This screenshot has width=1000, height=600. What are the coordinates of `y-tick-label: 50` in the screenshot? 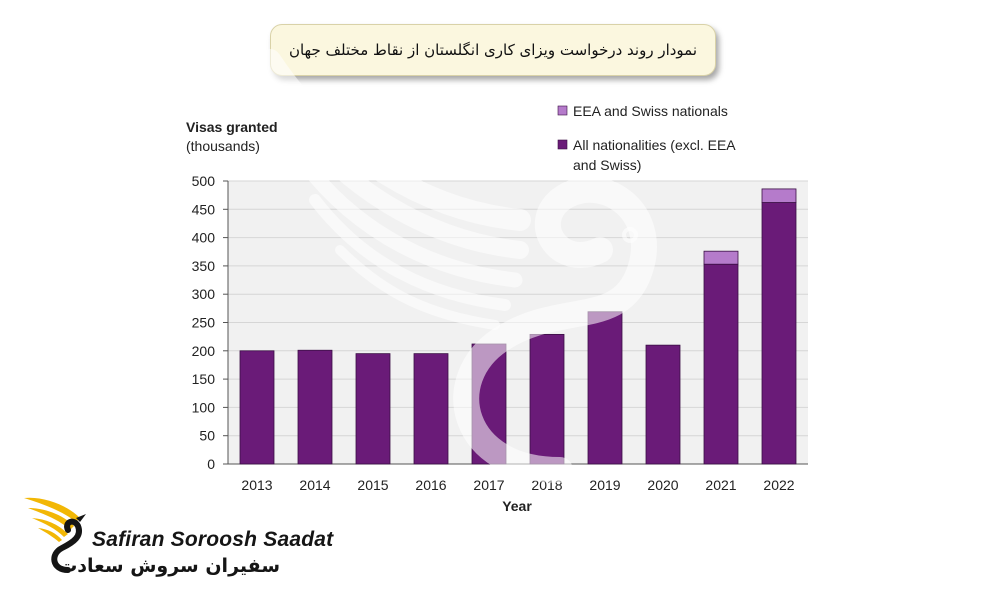 It's located at (207, 436).